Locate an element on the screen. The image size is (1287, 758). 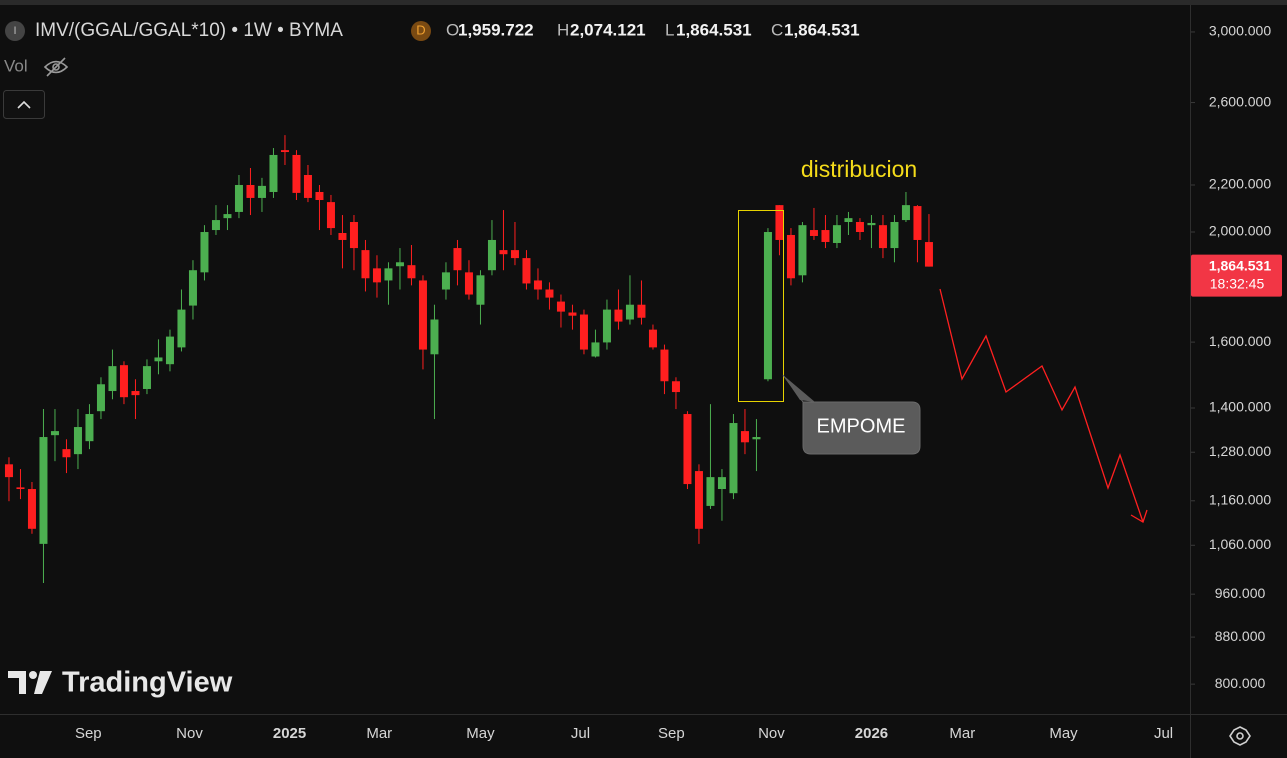
annotation-text: distribucion is located at coordinates (859, 169).